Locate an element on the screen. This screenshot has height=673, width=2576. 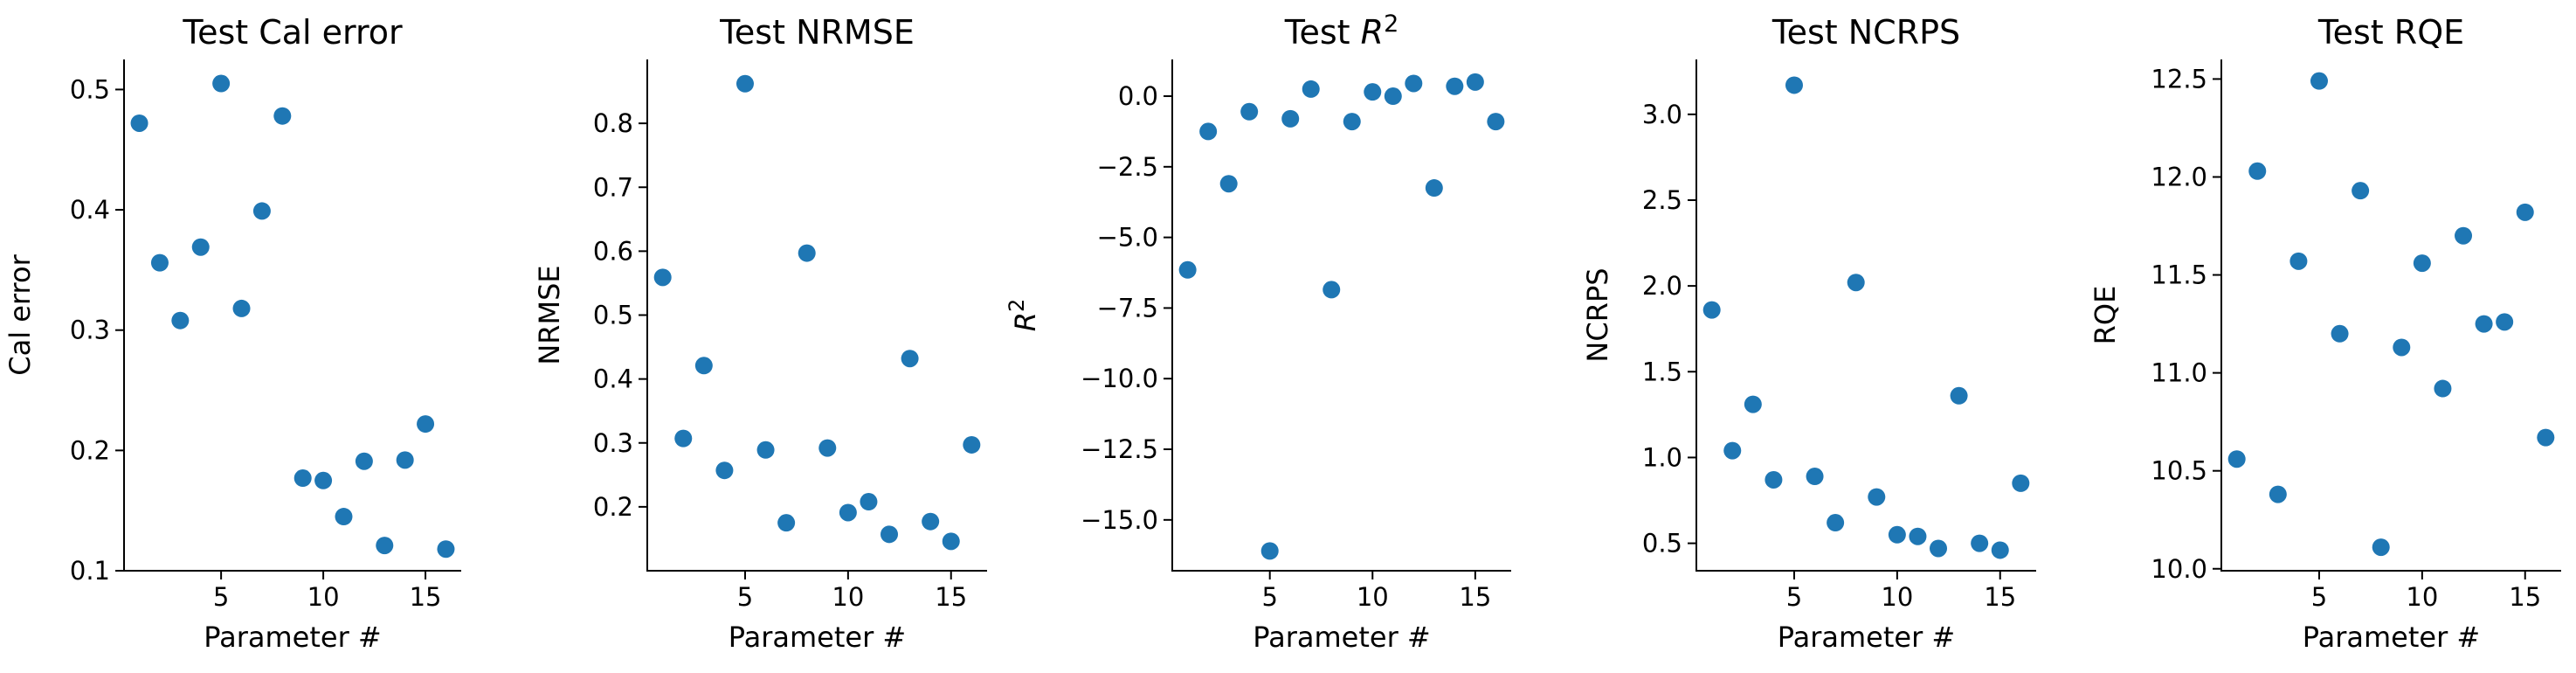
y-axis-label: RQE is located at coordinates (2105, 315).